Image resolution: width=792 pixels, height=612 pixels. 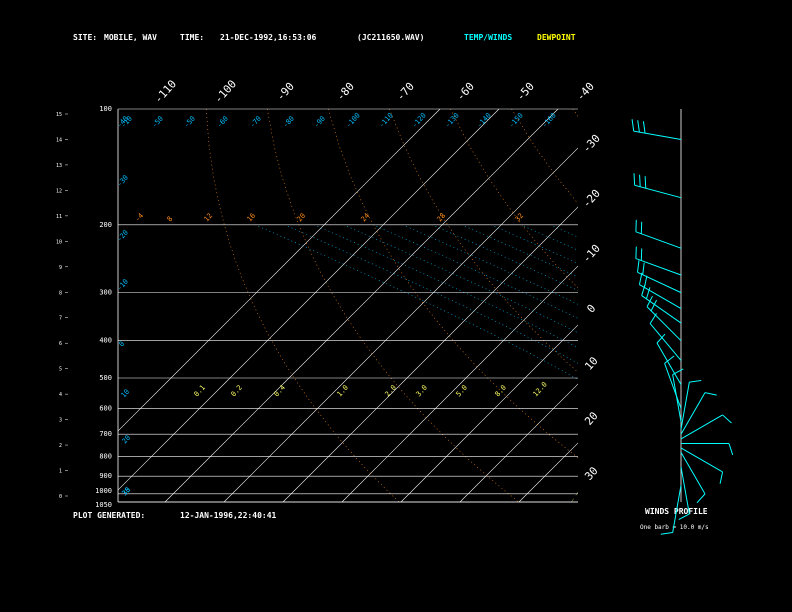 I want to click on temperature-profile, so click(x=777, y=301).